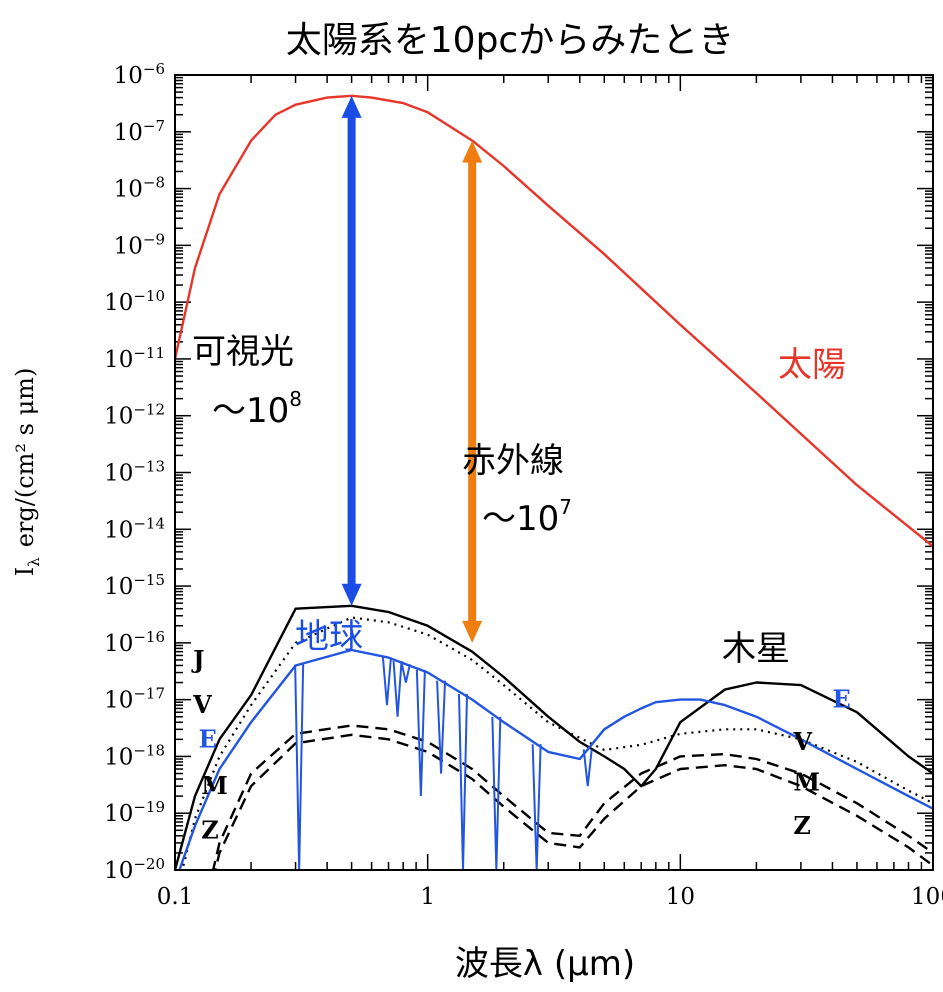 This screenshot has width=943, height=992. What do you see at coordinates (149, 750) in the screenshot?
I see `y-tick-exponent: −18` at bounding box center [149, 750].